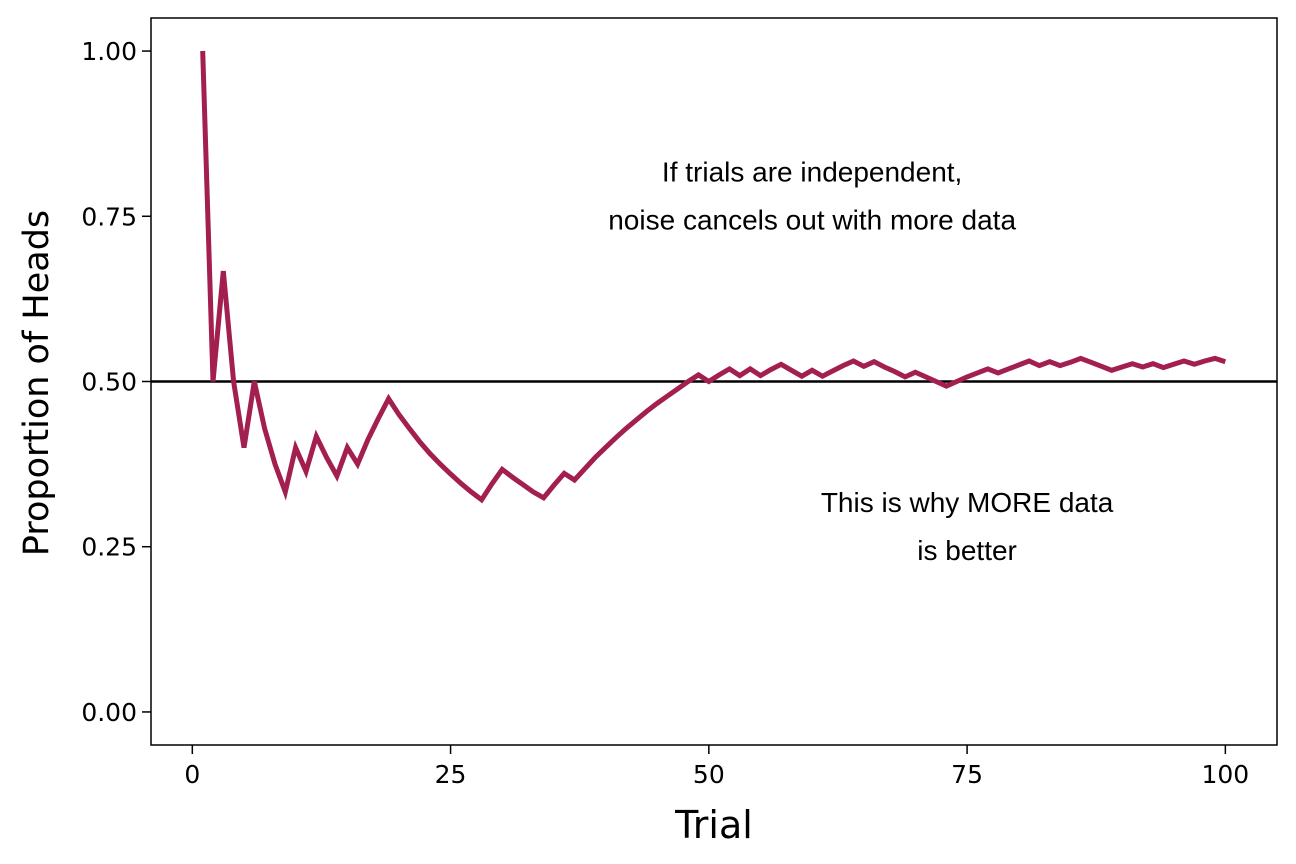 This screenshot has height=864, width=1296. Describe the element at coordinates (967, 774) in the screenshot. I see `x-tick-label: 75` at that location.